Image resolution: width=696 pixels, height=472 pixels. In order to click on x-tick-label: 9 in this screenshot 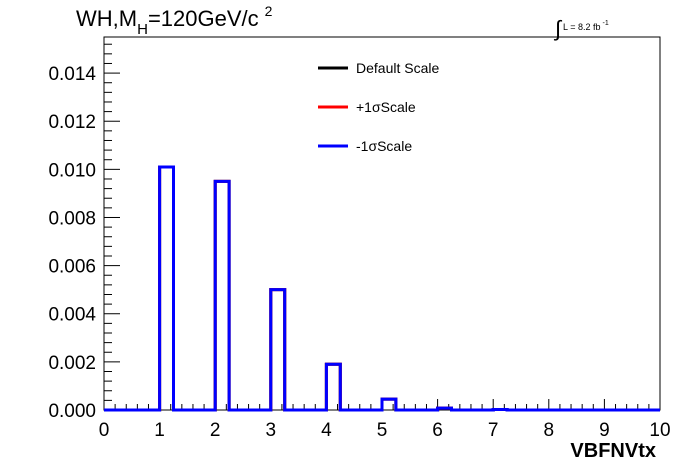, I will do `click(604, 430)`.